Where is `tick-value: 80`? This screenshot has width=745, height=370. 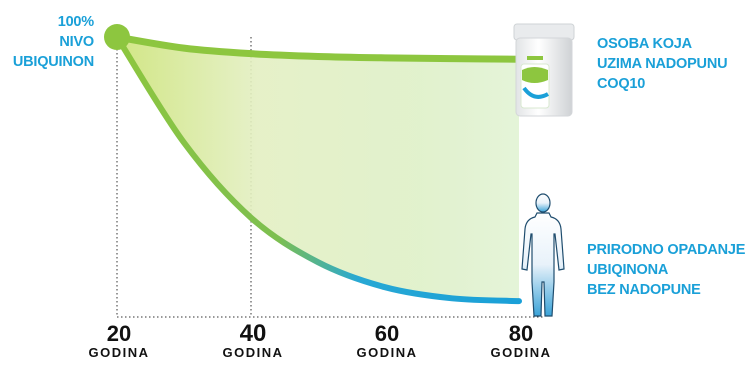
tick-value: 80 is located at coordinates (521, 333).